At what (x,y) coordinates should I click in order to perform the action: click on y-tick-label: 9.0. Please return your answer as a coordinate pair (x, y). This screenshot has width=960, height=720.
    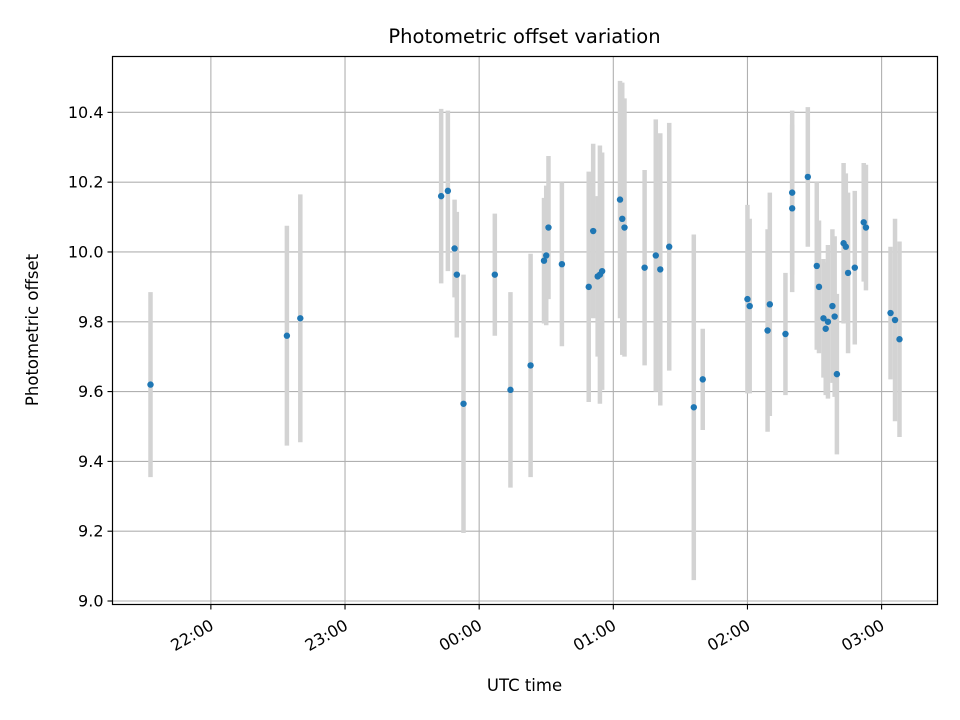
    Looking at the image, I should click on (90, 601).